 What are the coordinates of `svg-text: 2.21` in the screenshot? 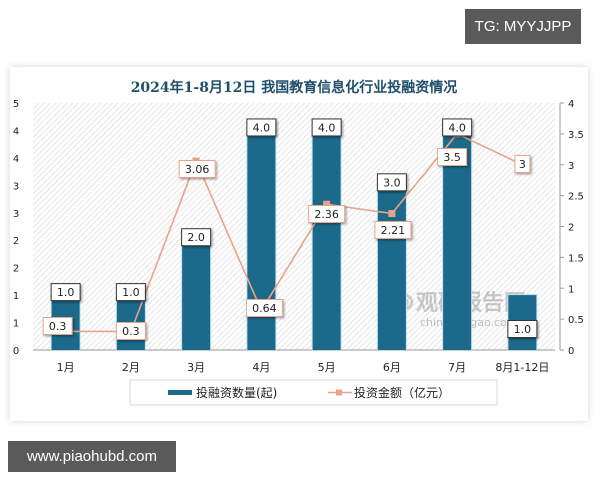 It's located at (393, 230).